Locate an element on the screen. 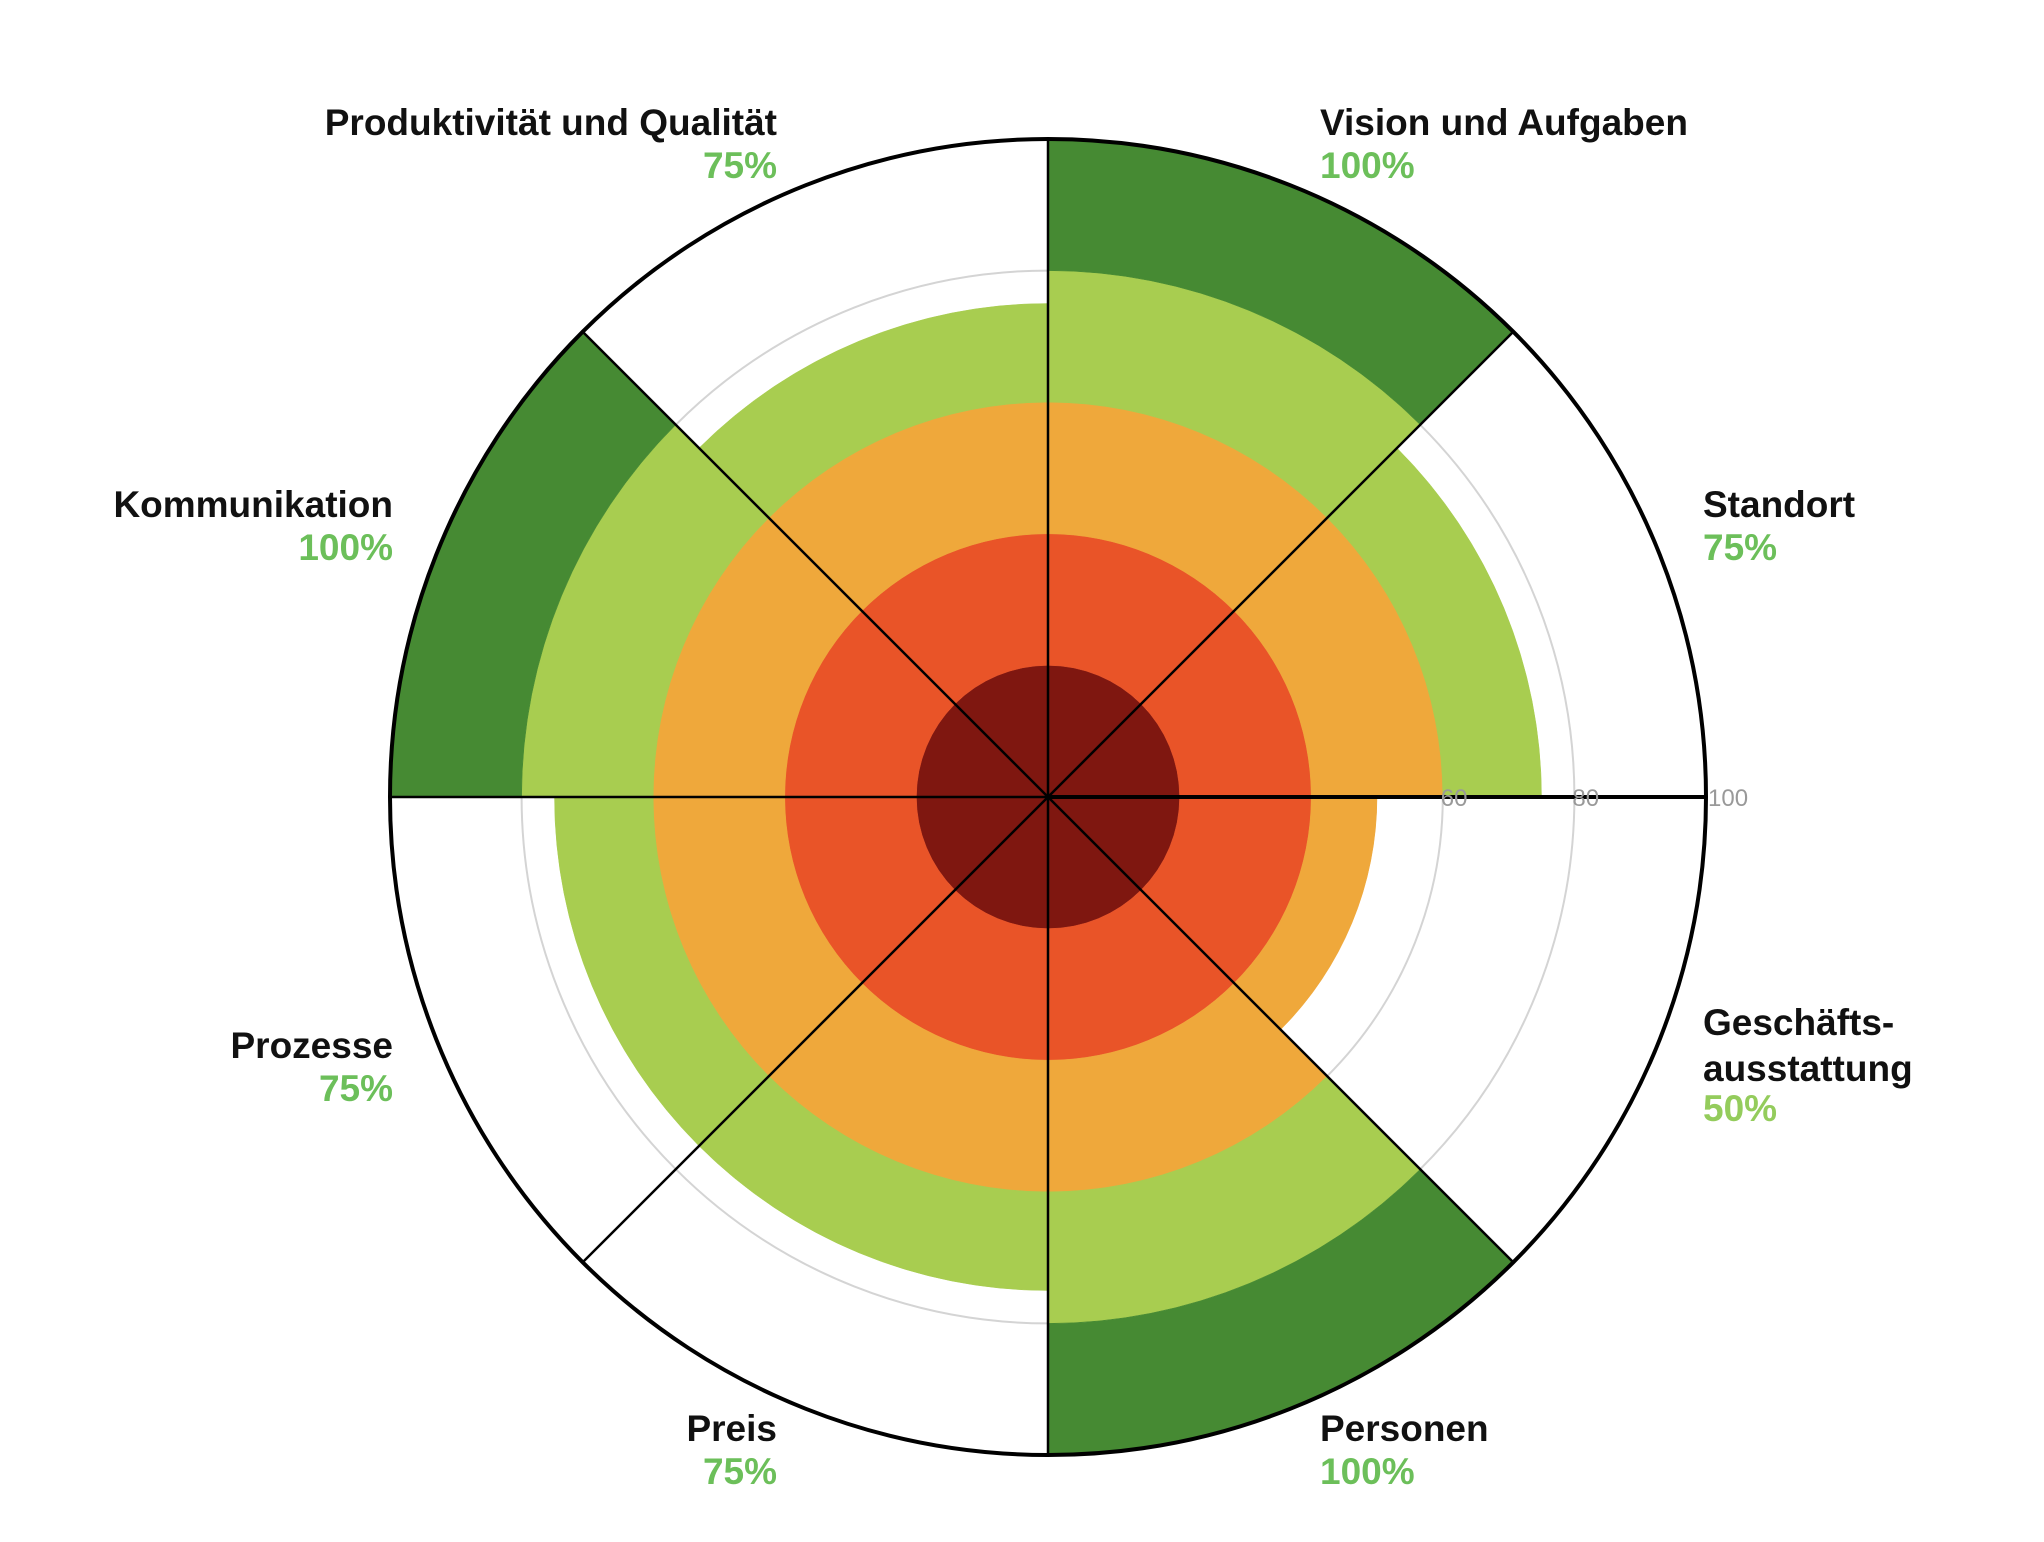 This screenshot has height=1542, width=2044. tick-label-60: 60 is located at coordinates (1454, 798).